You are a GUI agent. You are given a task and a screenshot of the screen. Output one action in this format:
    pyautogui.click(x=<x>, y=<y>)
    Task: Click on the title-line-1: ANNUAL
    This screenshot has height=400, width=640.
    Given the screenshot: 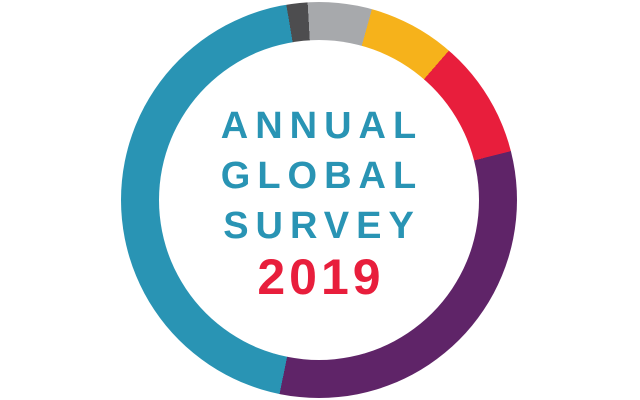 What is the action you would take?
    pyautogui.click(x=322, y=126)
    